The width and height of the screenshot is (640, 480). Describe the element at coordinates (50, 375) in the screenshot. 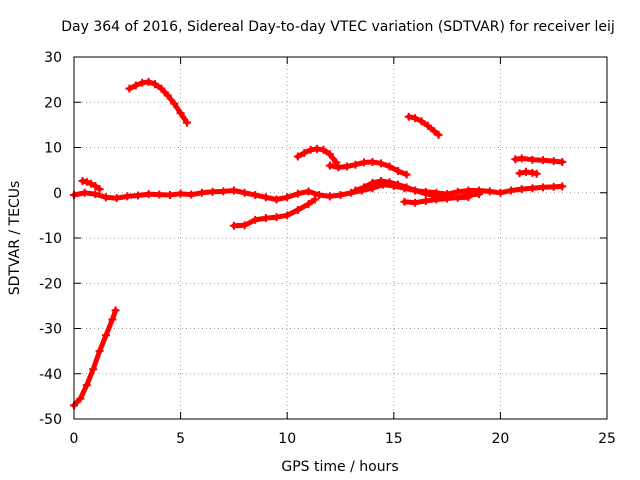

I see `y-tick-label: -40` at that location.